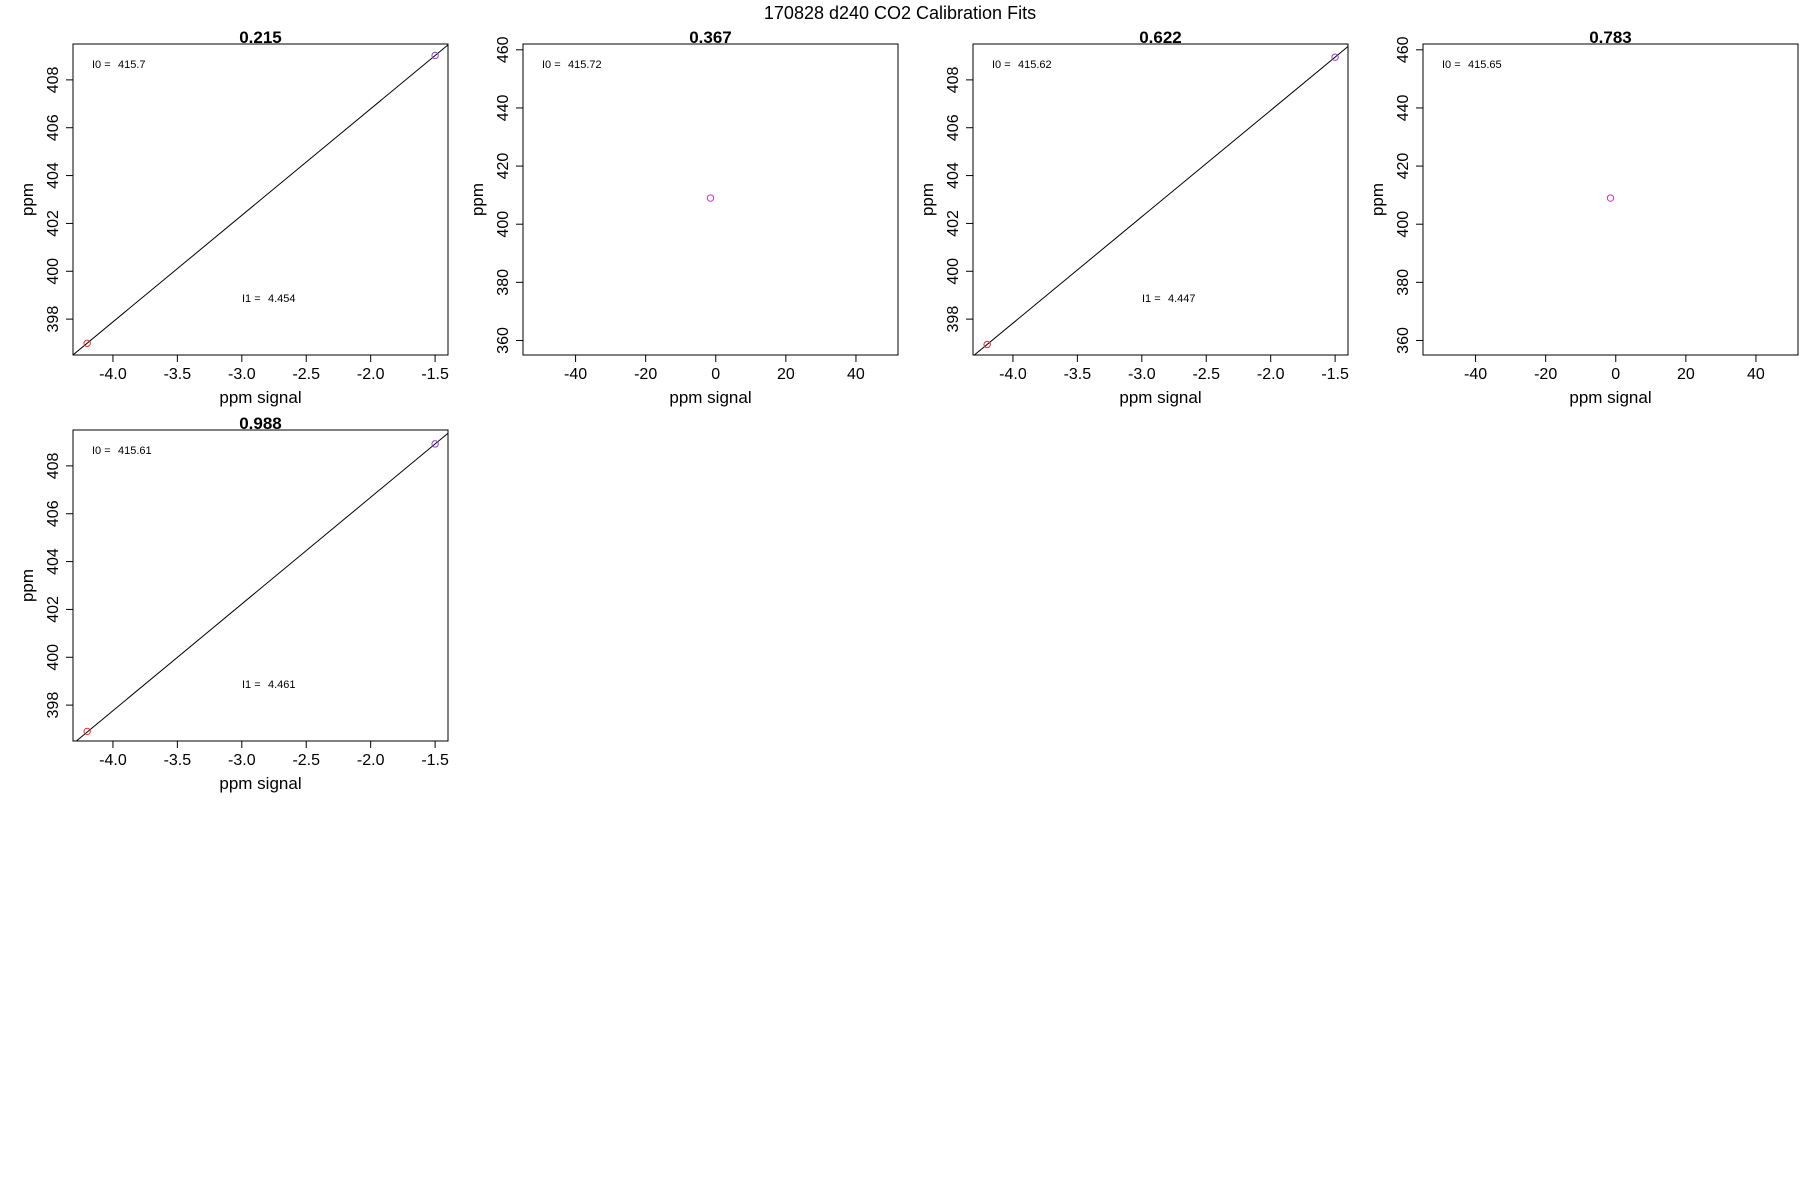 This screenshot has width=1800, height=1200. Describe the element at coordinates (282, 299) in the screenshot. I see `annotation-value: 4.454` at that location.